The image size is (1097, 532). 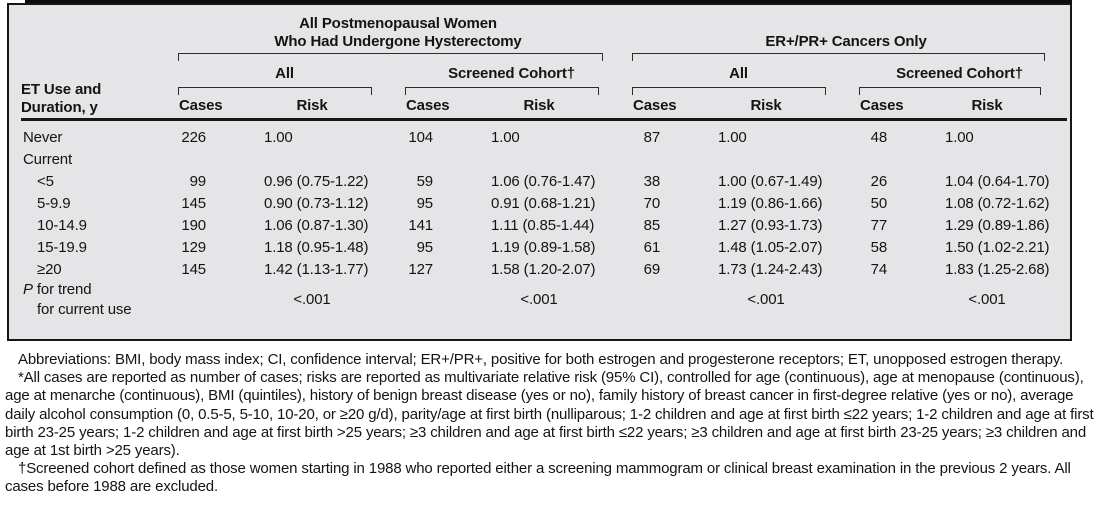 What do you see at coordinates (738, 73) in the screenshot?
I see `subgroup-g2-all: All` at bounding box center [738, 73].